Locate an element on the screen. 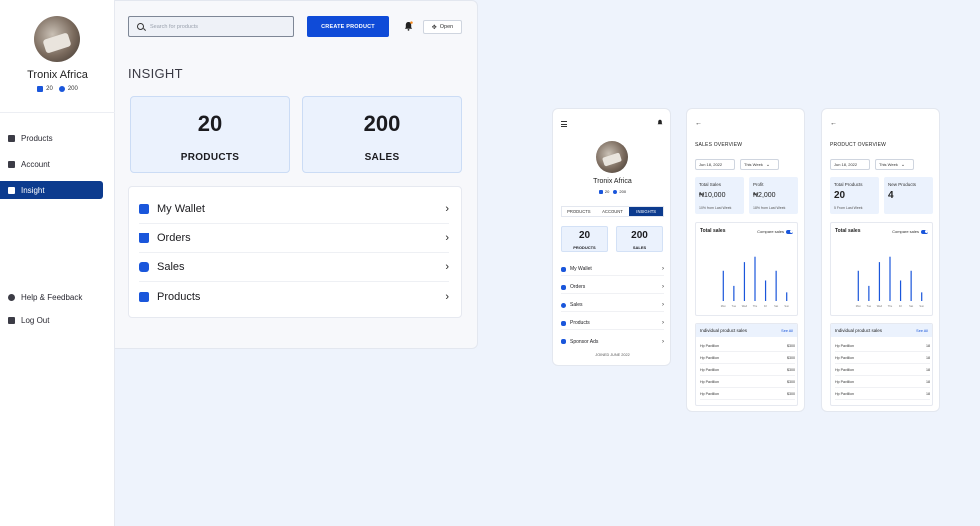 This screenshot has height=526, width=980. sidebar-item-label: Products is located at coordinates (37, 138).